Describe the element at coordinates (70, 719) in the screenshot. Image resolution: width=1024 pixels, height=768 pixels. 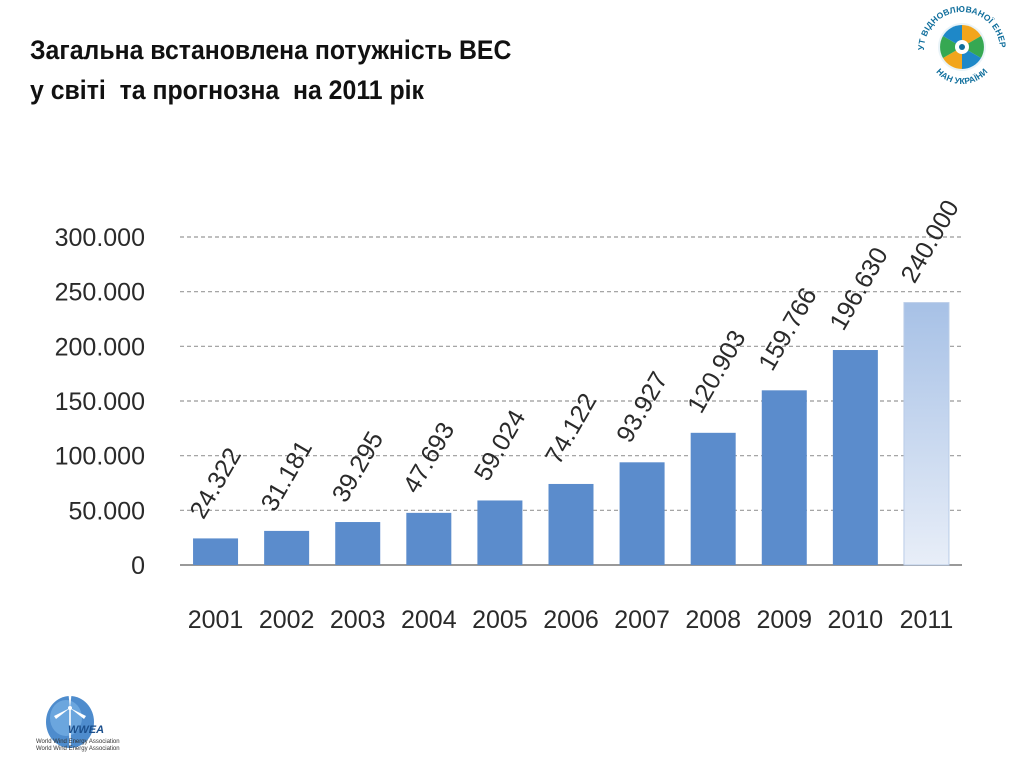
I see `wind-turbine-logo-icon` at that location.